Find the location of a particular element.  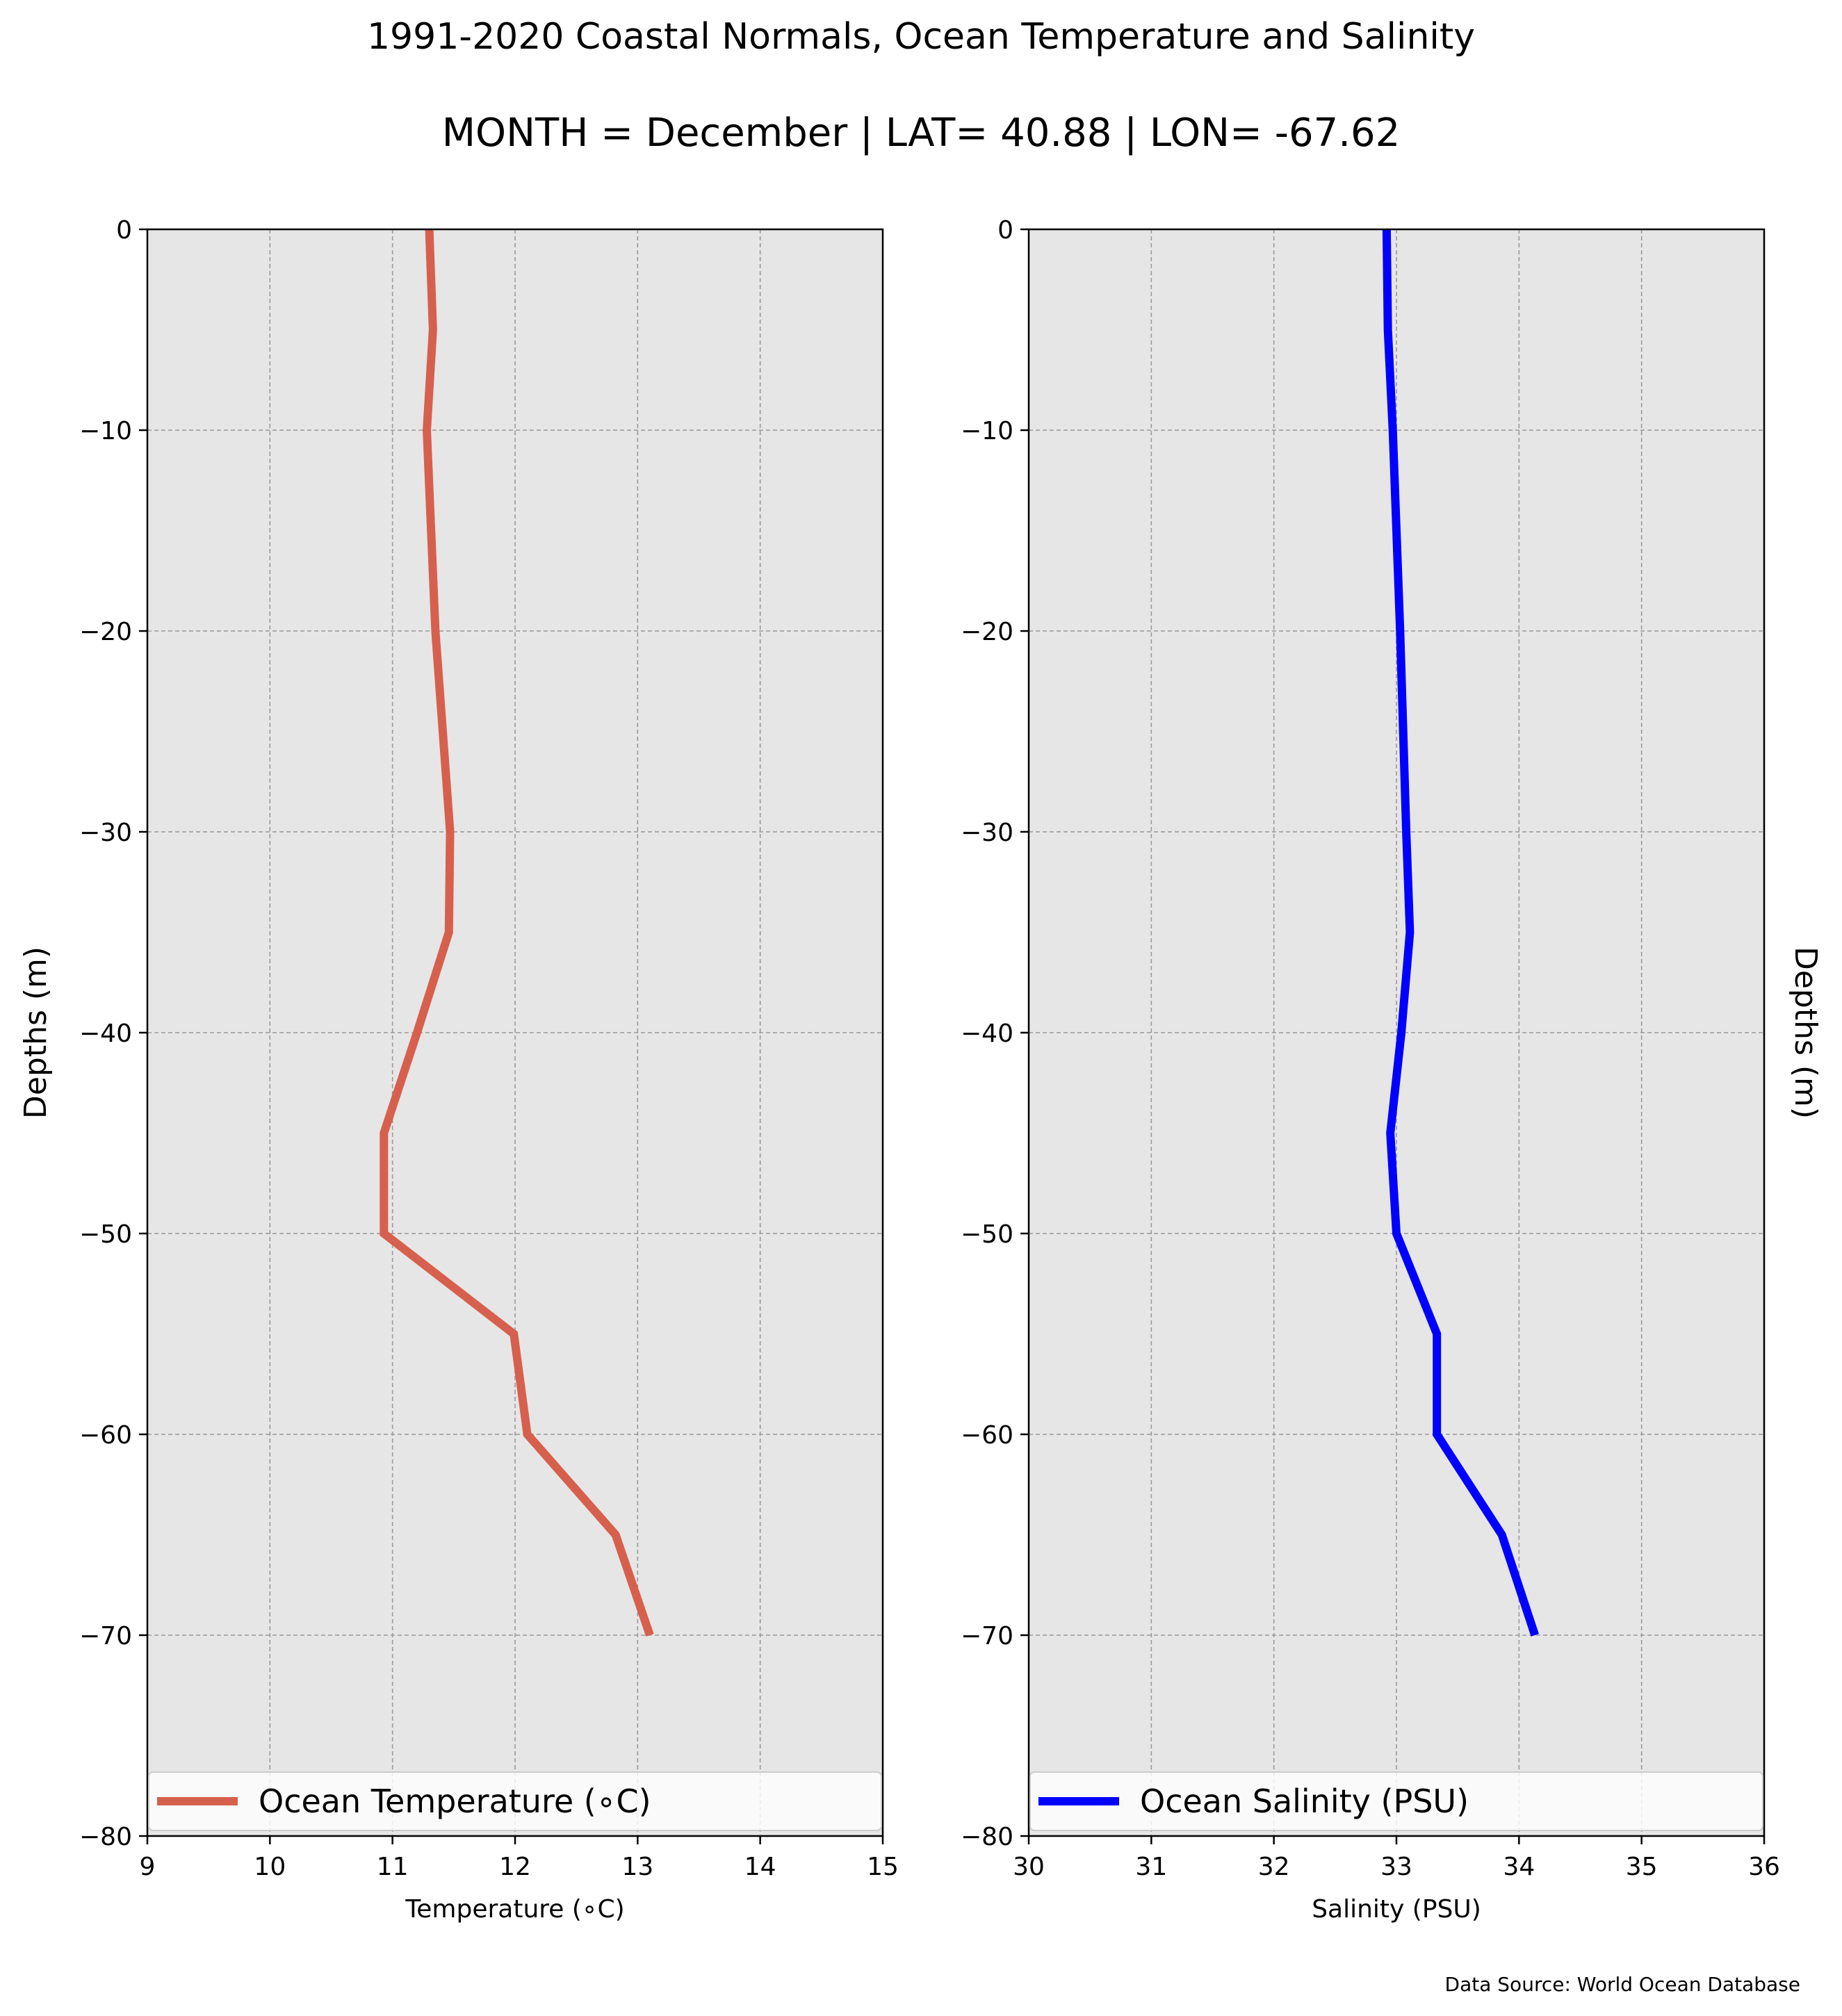

salinity-y-tick-label: 0 is located at coordinates (1005, 231).